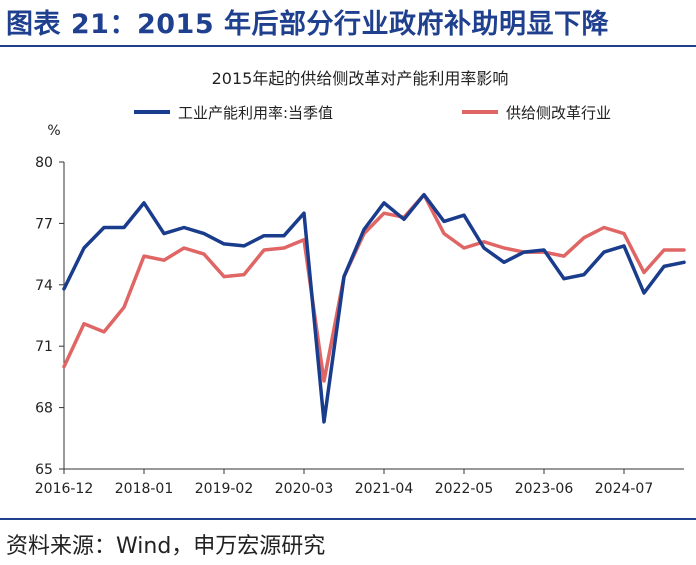 This screenshot has height=565, width=696. I want to click on y-tick-label: 77, so click(44, 224).